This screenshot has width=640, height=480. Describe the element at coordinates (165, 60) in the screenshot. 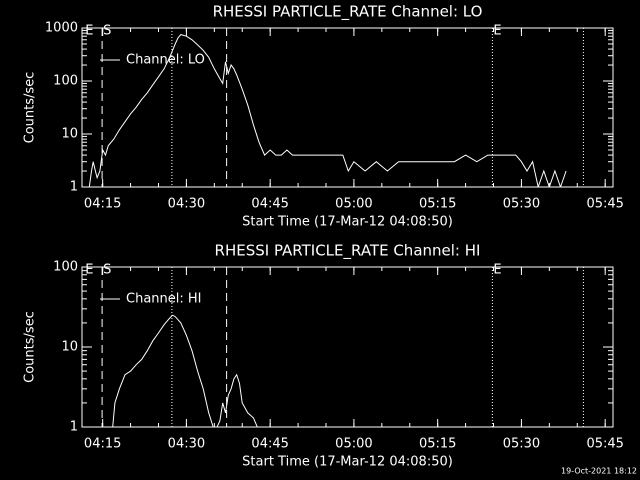

I see `legend-label: Channel: LO` at that location.